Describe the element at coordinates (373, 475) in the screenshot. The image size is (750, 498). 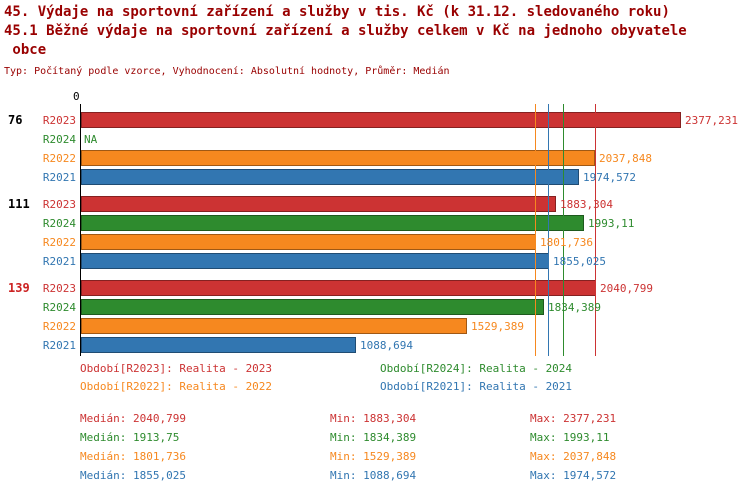
I see `stat-min-R2021: Min: 1088,694` at that location.